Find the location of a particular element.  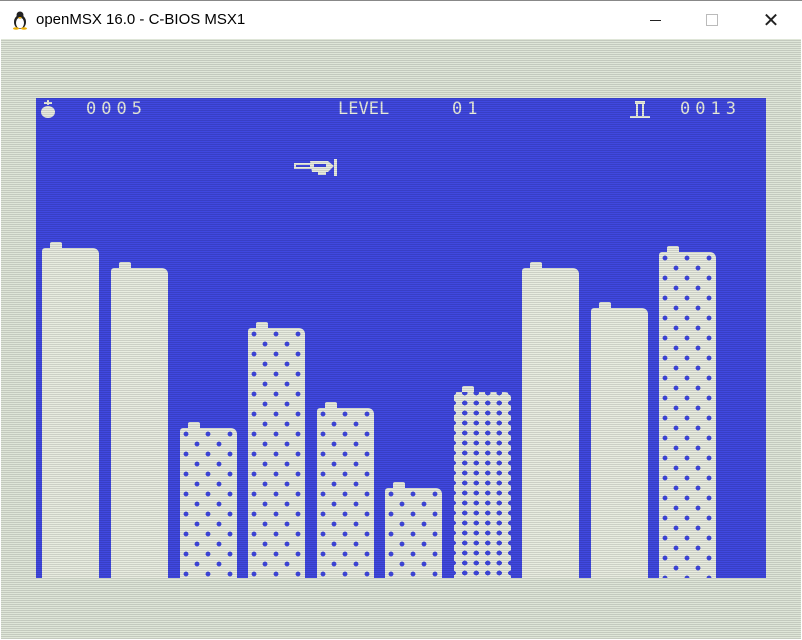

minimize-icon is located at coordinates (655, 20).